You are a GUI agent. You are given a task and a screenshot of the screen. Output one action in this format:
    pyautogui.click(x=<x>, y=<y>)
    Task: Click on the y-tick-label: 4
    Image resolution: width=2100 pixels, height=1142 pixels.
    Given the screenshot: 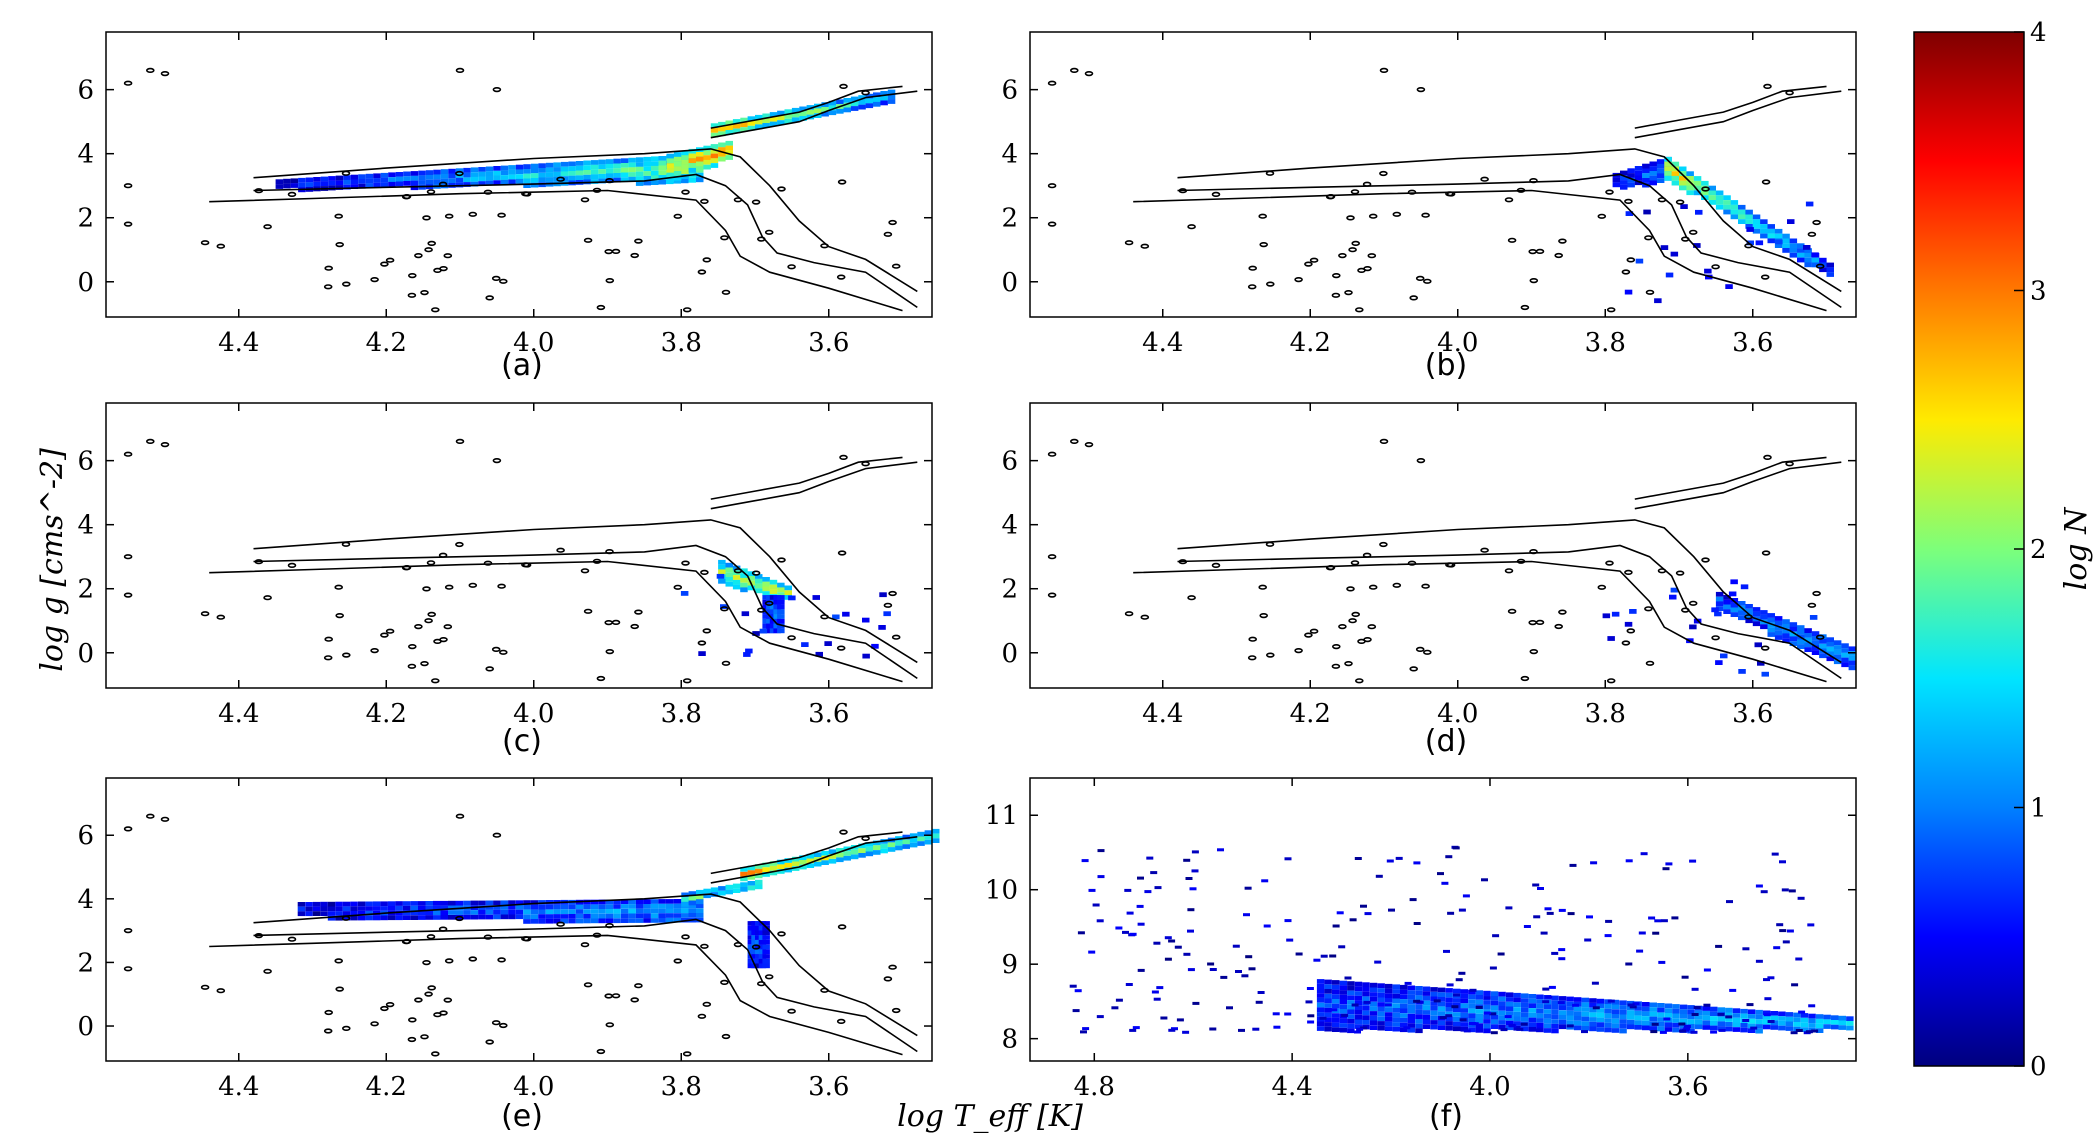 What is the action you would take?
    pyautogui.click(x=85, y=526)
    